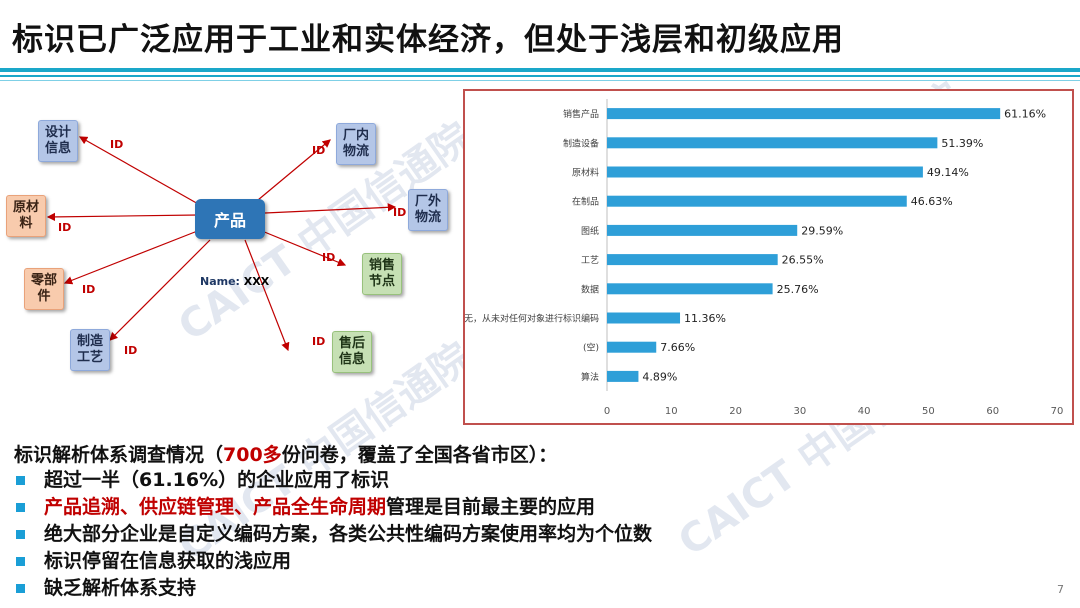  I want to click on node-raw-material: 原材 料, so click(26, 216).